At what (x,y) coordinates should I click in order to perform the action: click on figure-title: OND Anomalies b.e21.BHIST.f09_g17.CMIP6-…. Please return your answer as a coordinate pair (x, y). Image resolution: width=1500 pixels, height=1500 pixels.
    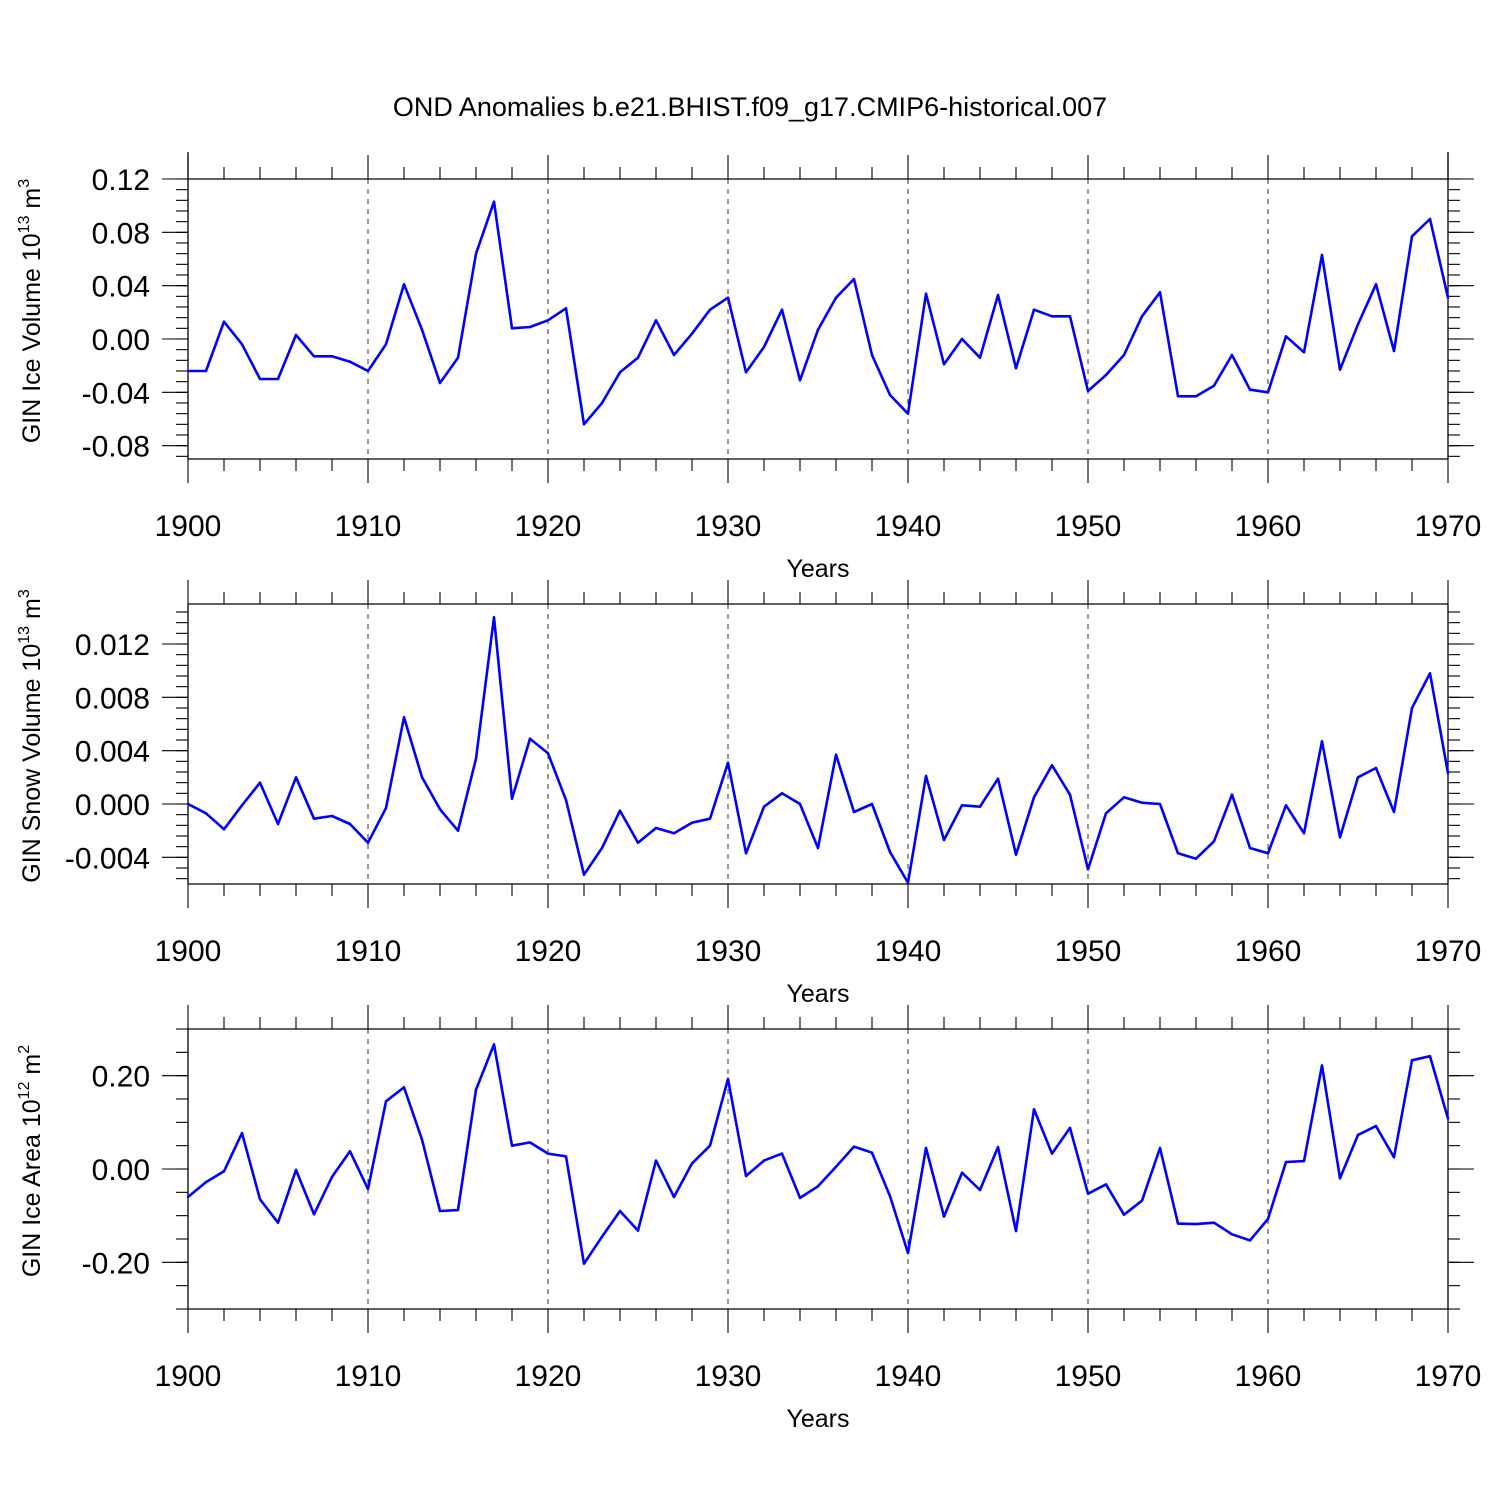
    Looking at the image, I should click on (750, 107).